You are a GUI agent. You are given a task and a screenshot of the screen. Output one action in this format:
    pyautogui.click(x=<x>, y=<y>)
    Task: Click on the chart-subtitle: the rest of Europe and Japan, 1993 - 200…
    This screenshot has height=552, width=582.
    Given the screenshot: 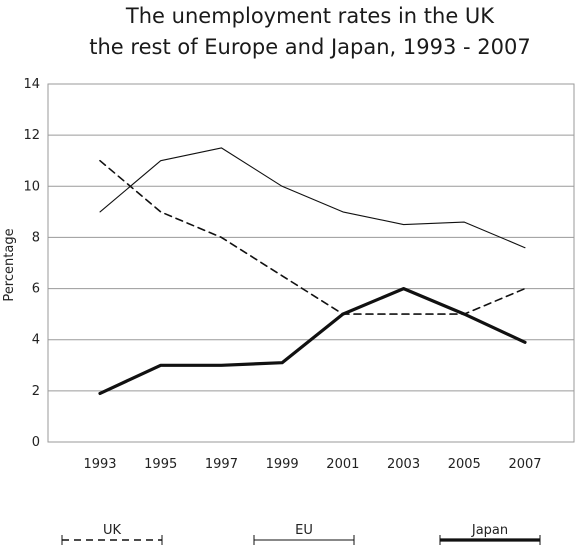 What is the action you would take?
    pyautogui.click(x=309, y=47)
    